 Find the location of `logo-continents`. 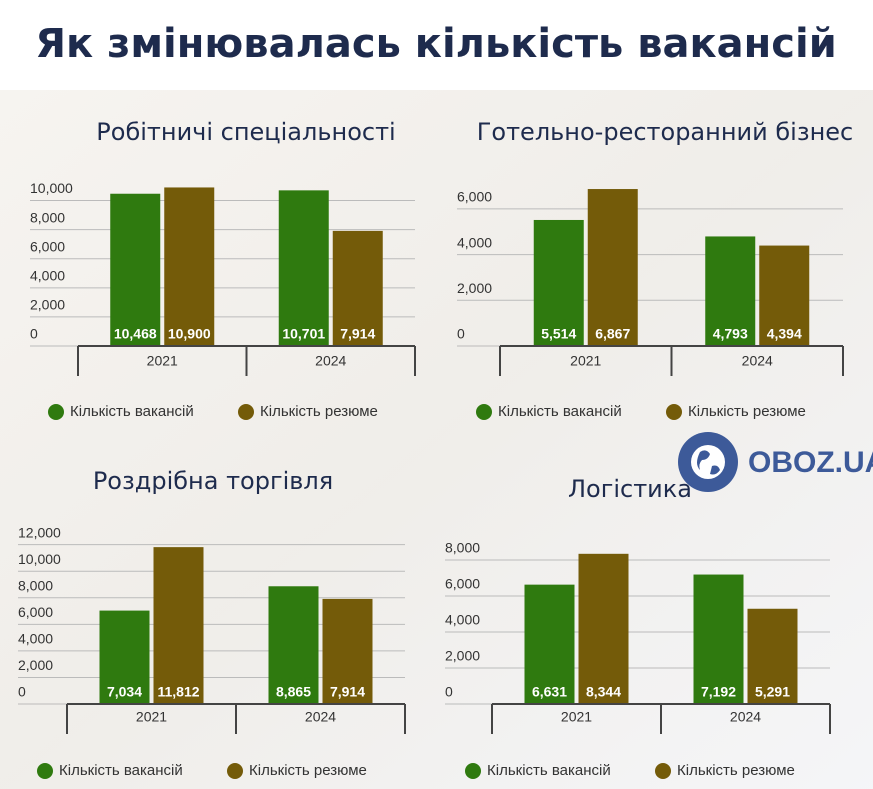

logo-continents is located at coordinates (708, 462).